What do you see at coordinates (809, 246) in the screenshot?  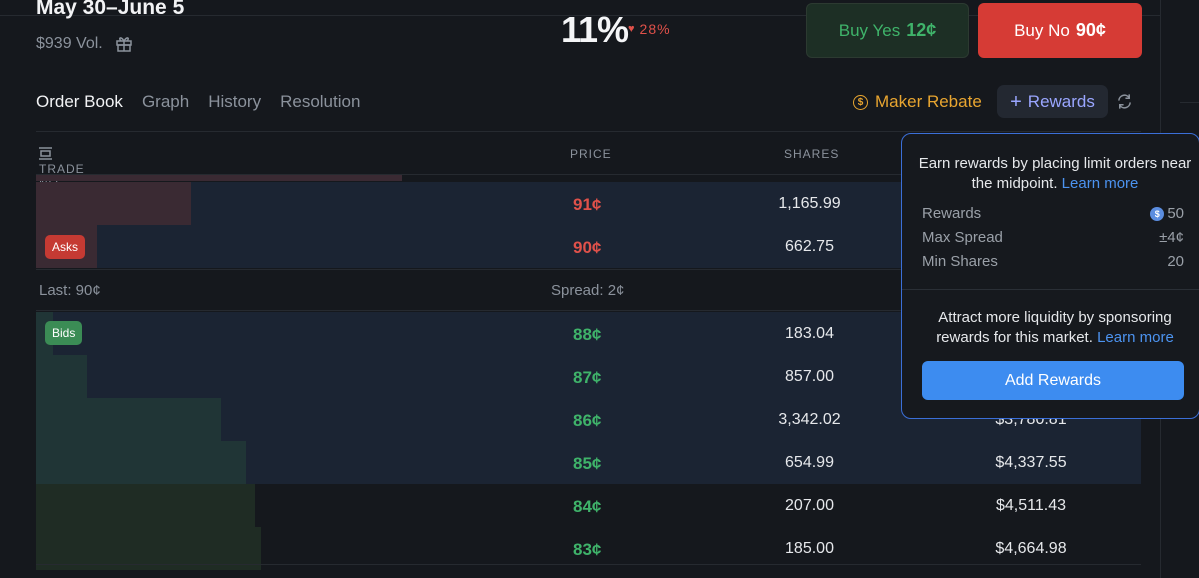 I see `row-shares: 662.75` at bounding box center [809, 246].